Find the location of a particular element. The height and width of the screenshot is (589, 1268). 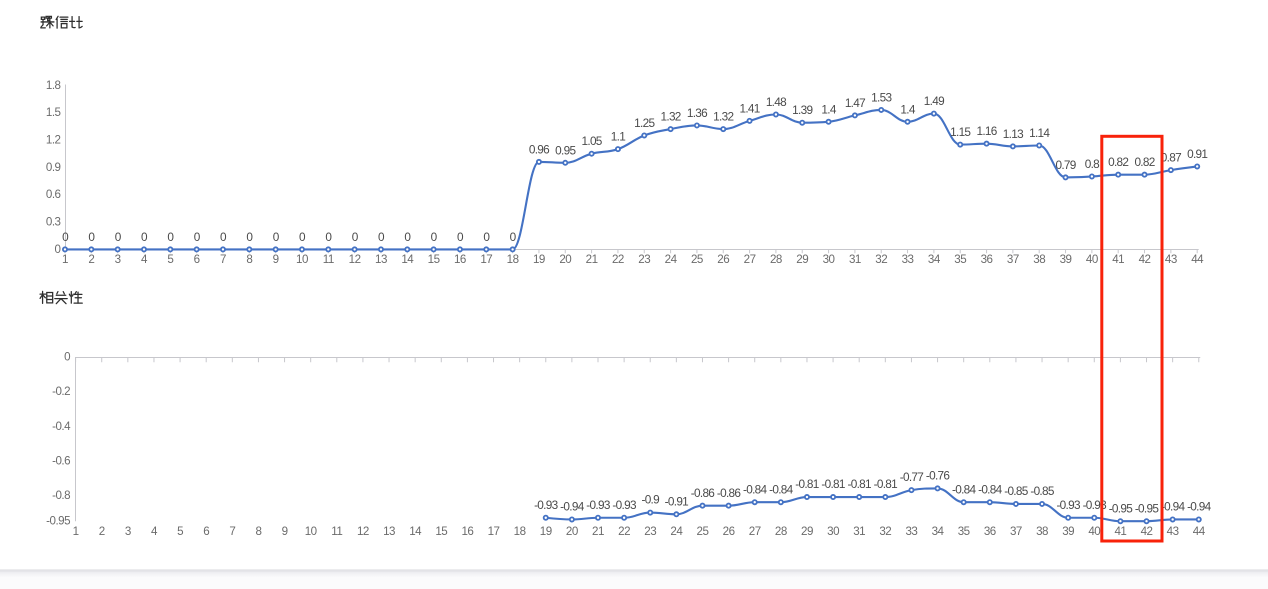

svg-text: 0.6 is located at coordinates (53, 194).